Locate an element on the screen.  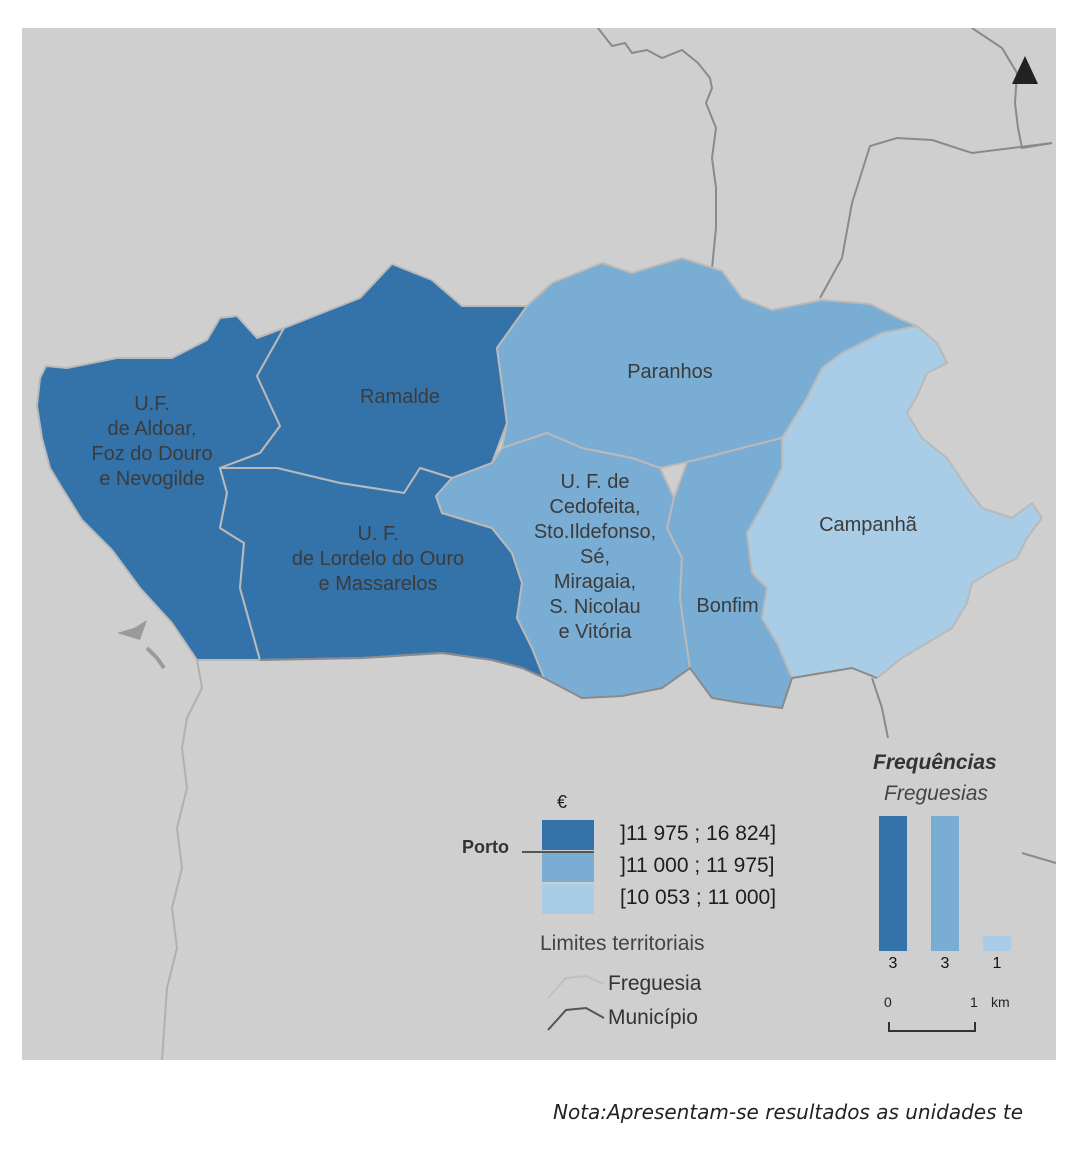
scale-end: 1 is located at coordinates (974, 1002).